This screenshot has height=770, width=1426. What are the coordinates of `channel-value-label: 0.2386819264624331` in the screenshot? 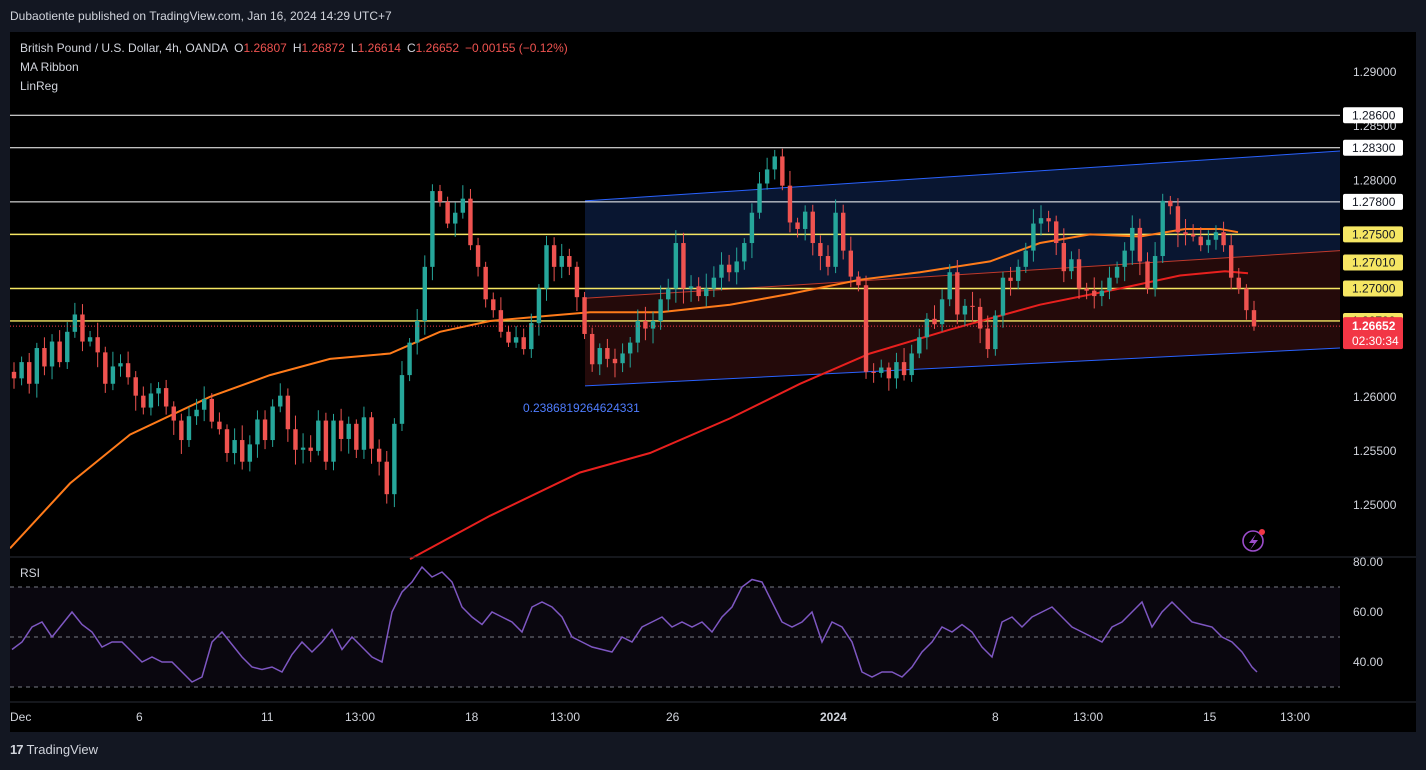 It's located at (581, 408).